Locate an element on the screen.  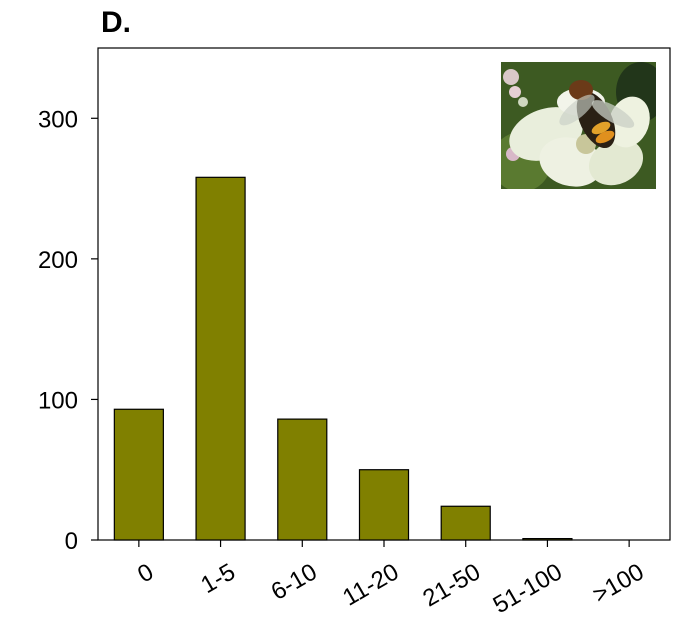
hoverfly-on-white-flower-icon is located at coordinates (578, 125).